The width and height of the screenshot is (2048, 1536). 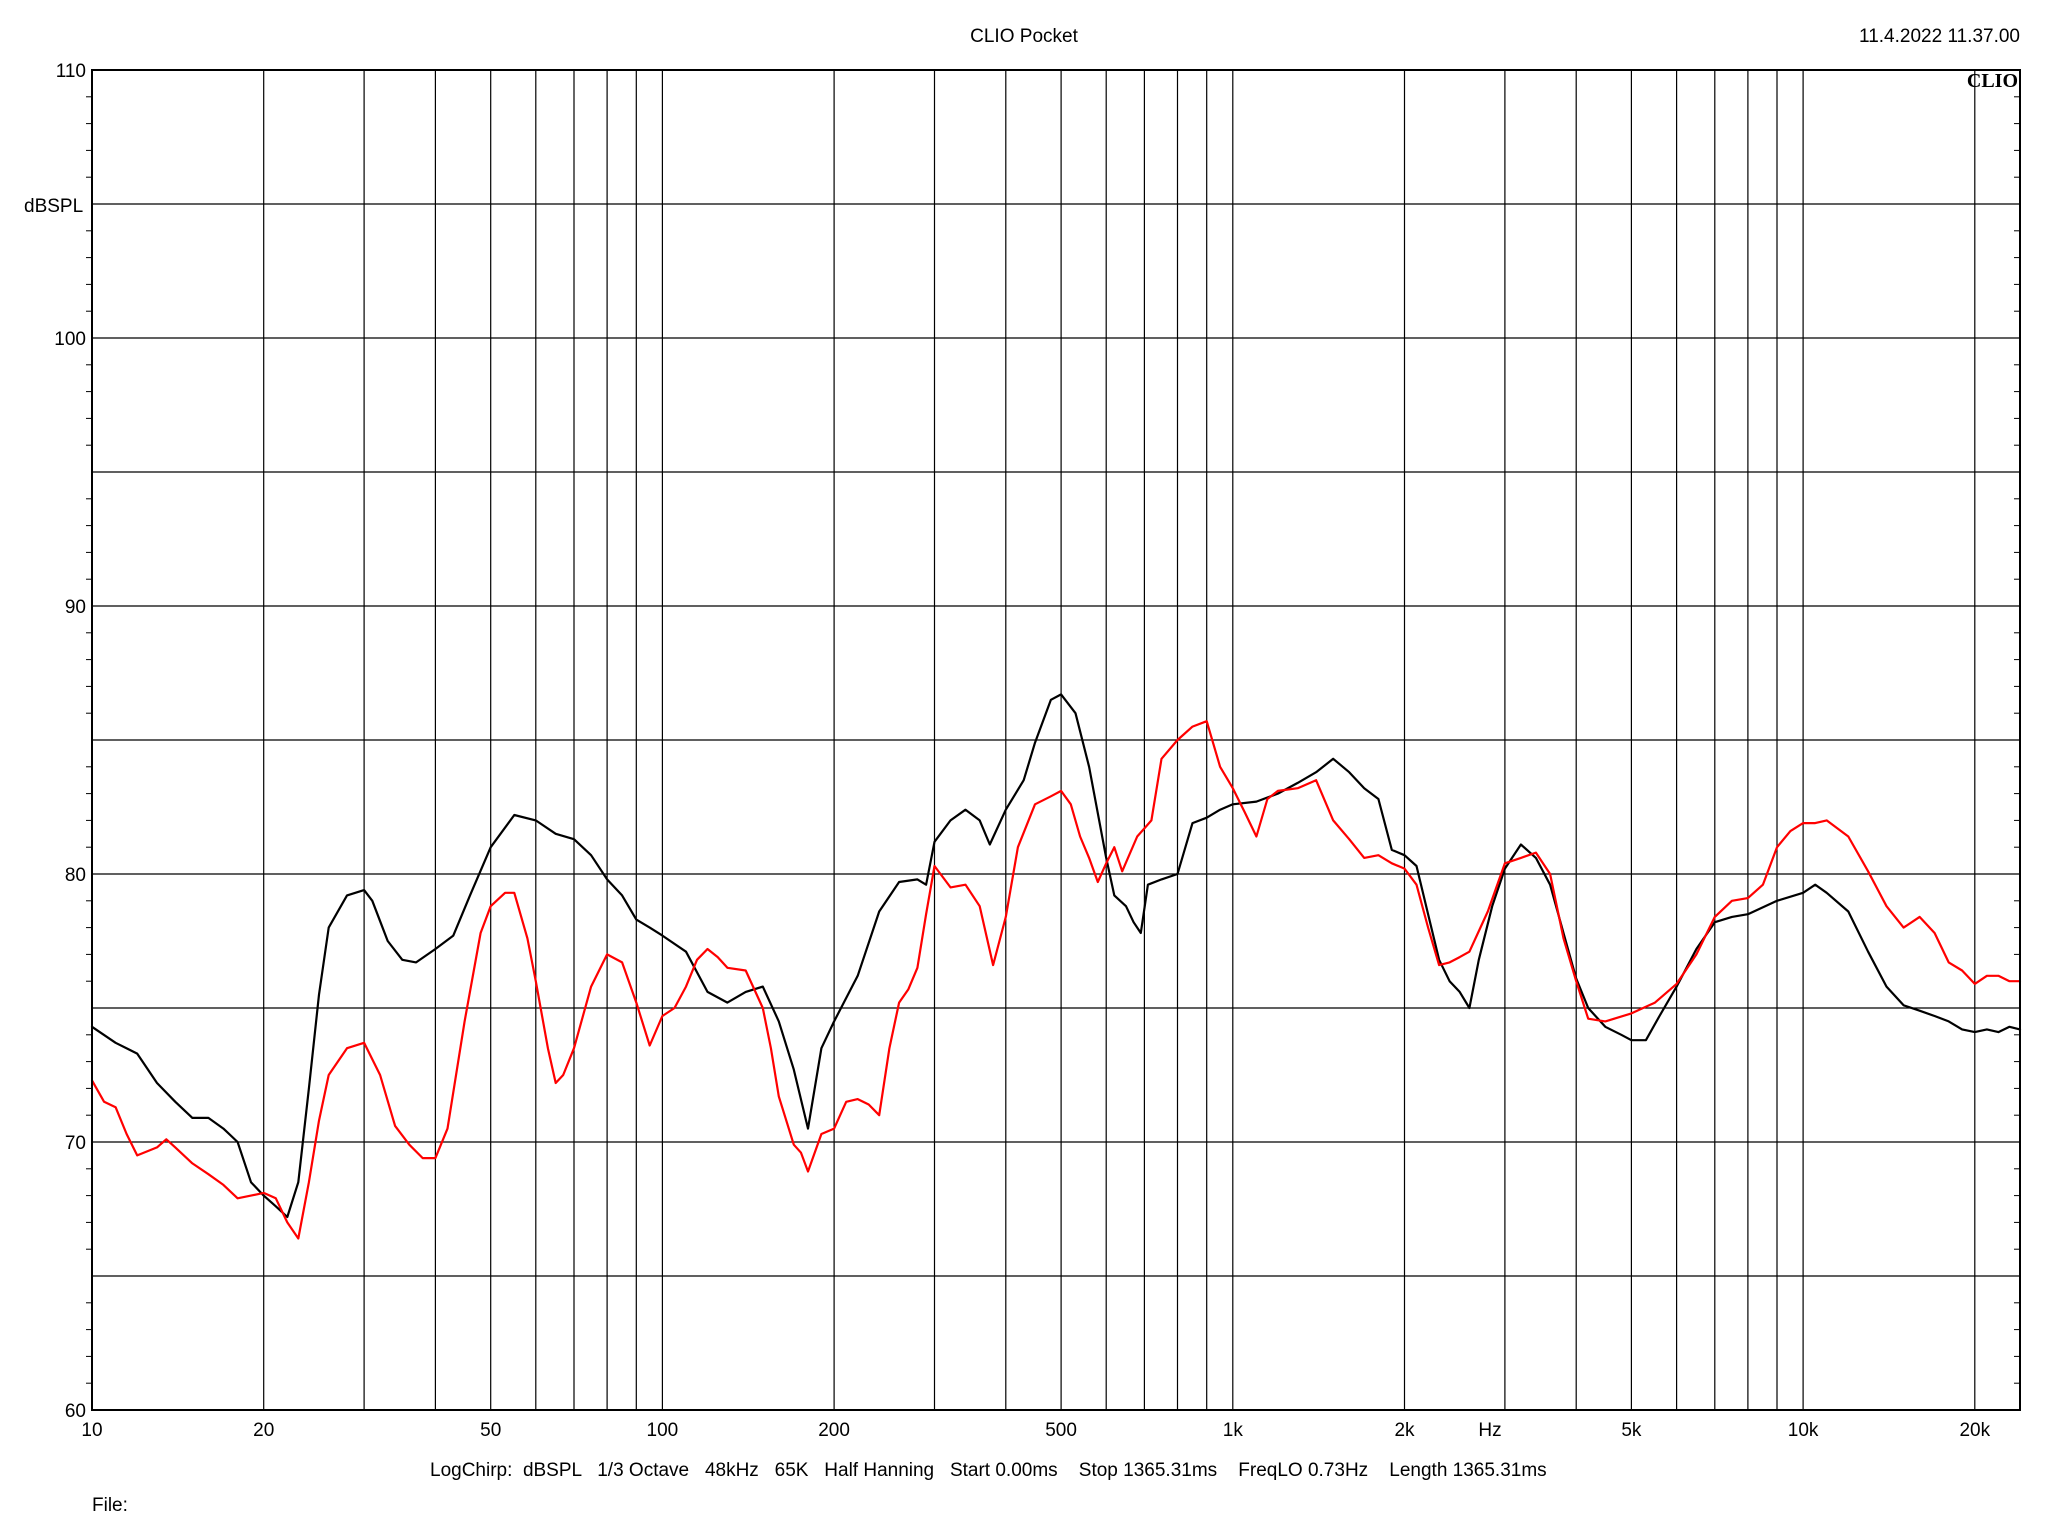 I want to click on clio-logo: CLIO, so click(x=1992, y=81).